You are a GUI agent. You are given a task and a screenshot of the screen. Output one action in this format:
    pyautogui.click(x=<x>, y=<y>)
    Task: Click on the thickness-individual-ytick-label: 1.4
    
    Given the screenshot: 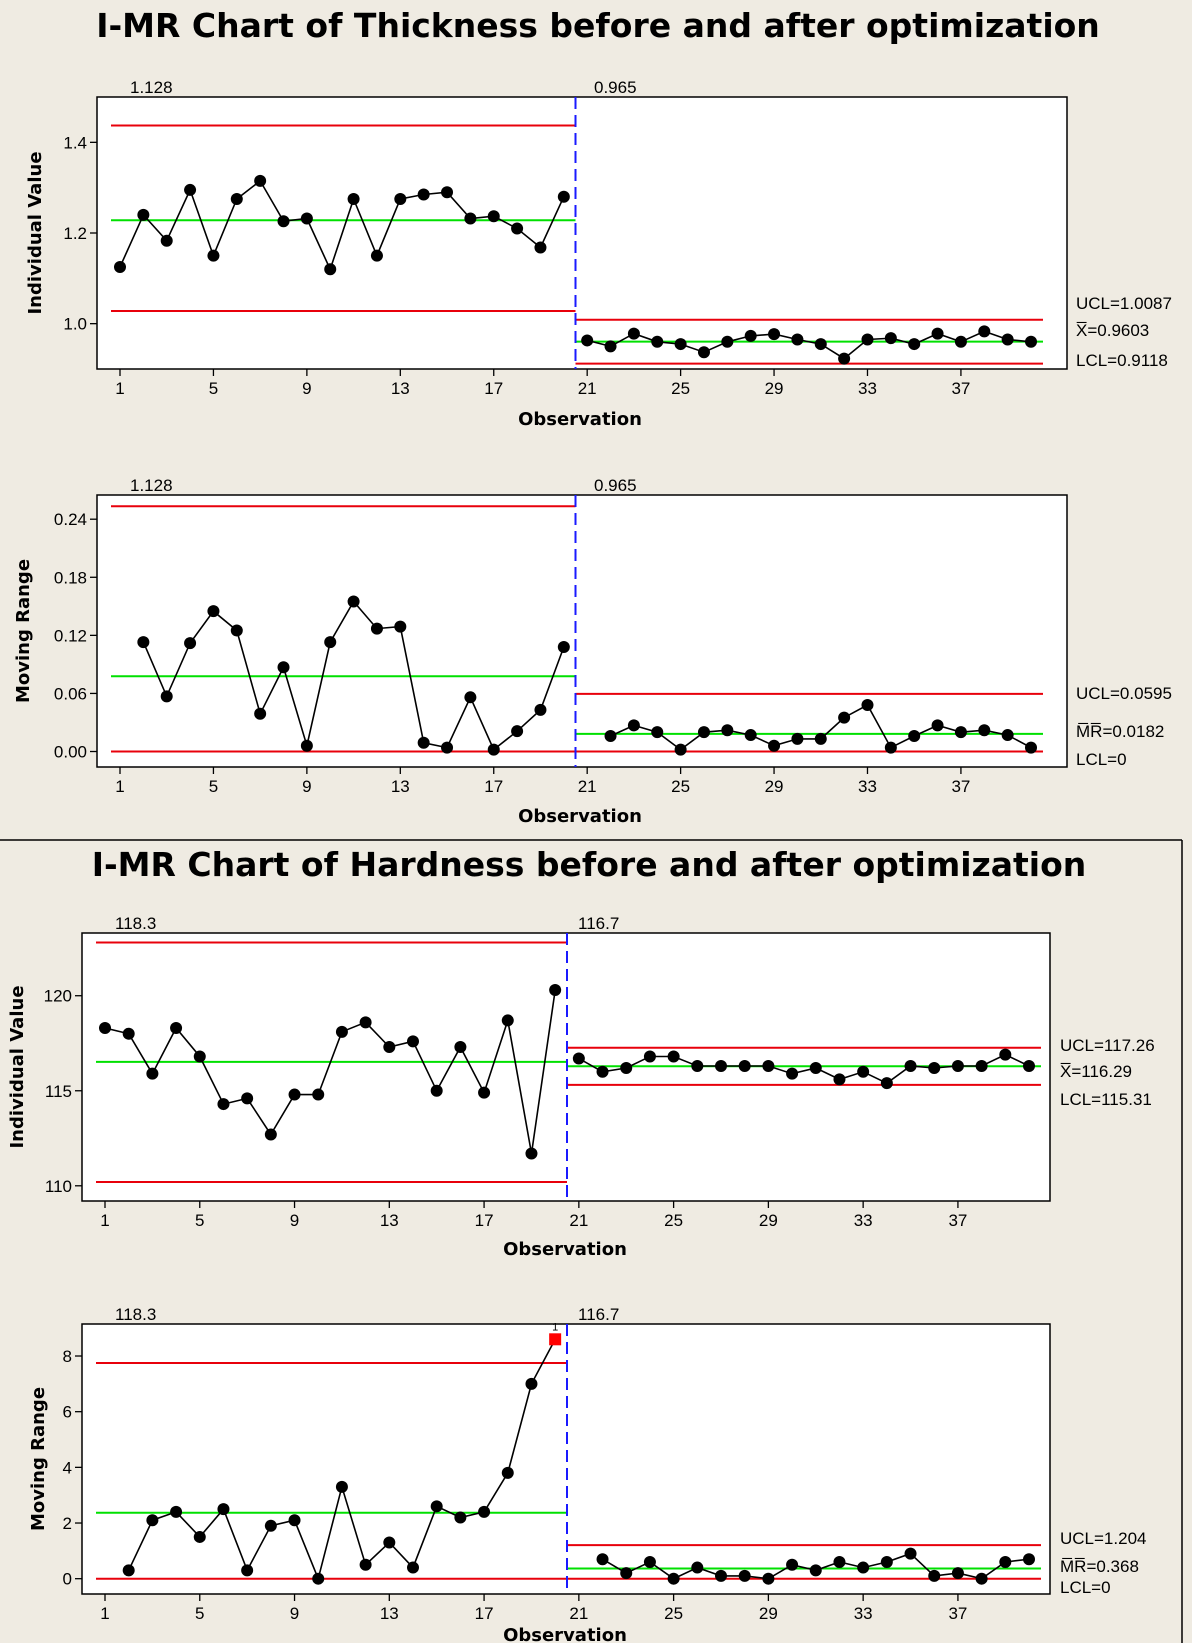 What is the action you would take?
    pyautogui.click(x=75, y=142)
    